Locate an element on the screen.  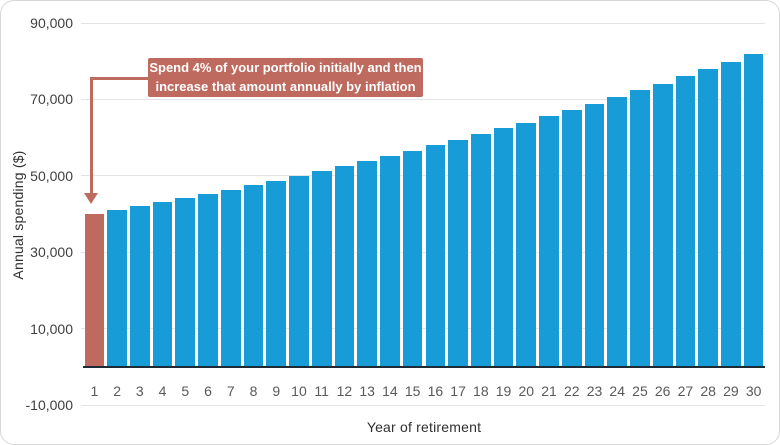
y-tick-label-30,000: 30,000 is located at coordinates (51, 252).